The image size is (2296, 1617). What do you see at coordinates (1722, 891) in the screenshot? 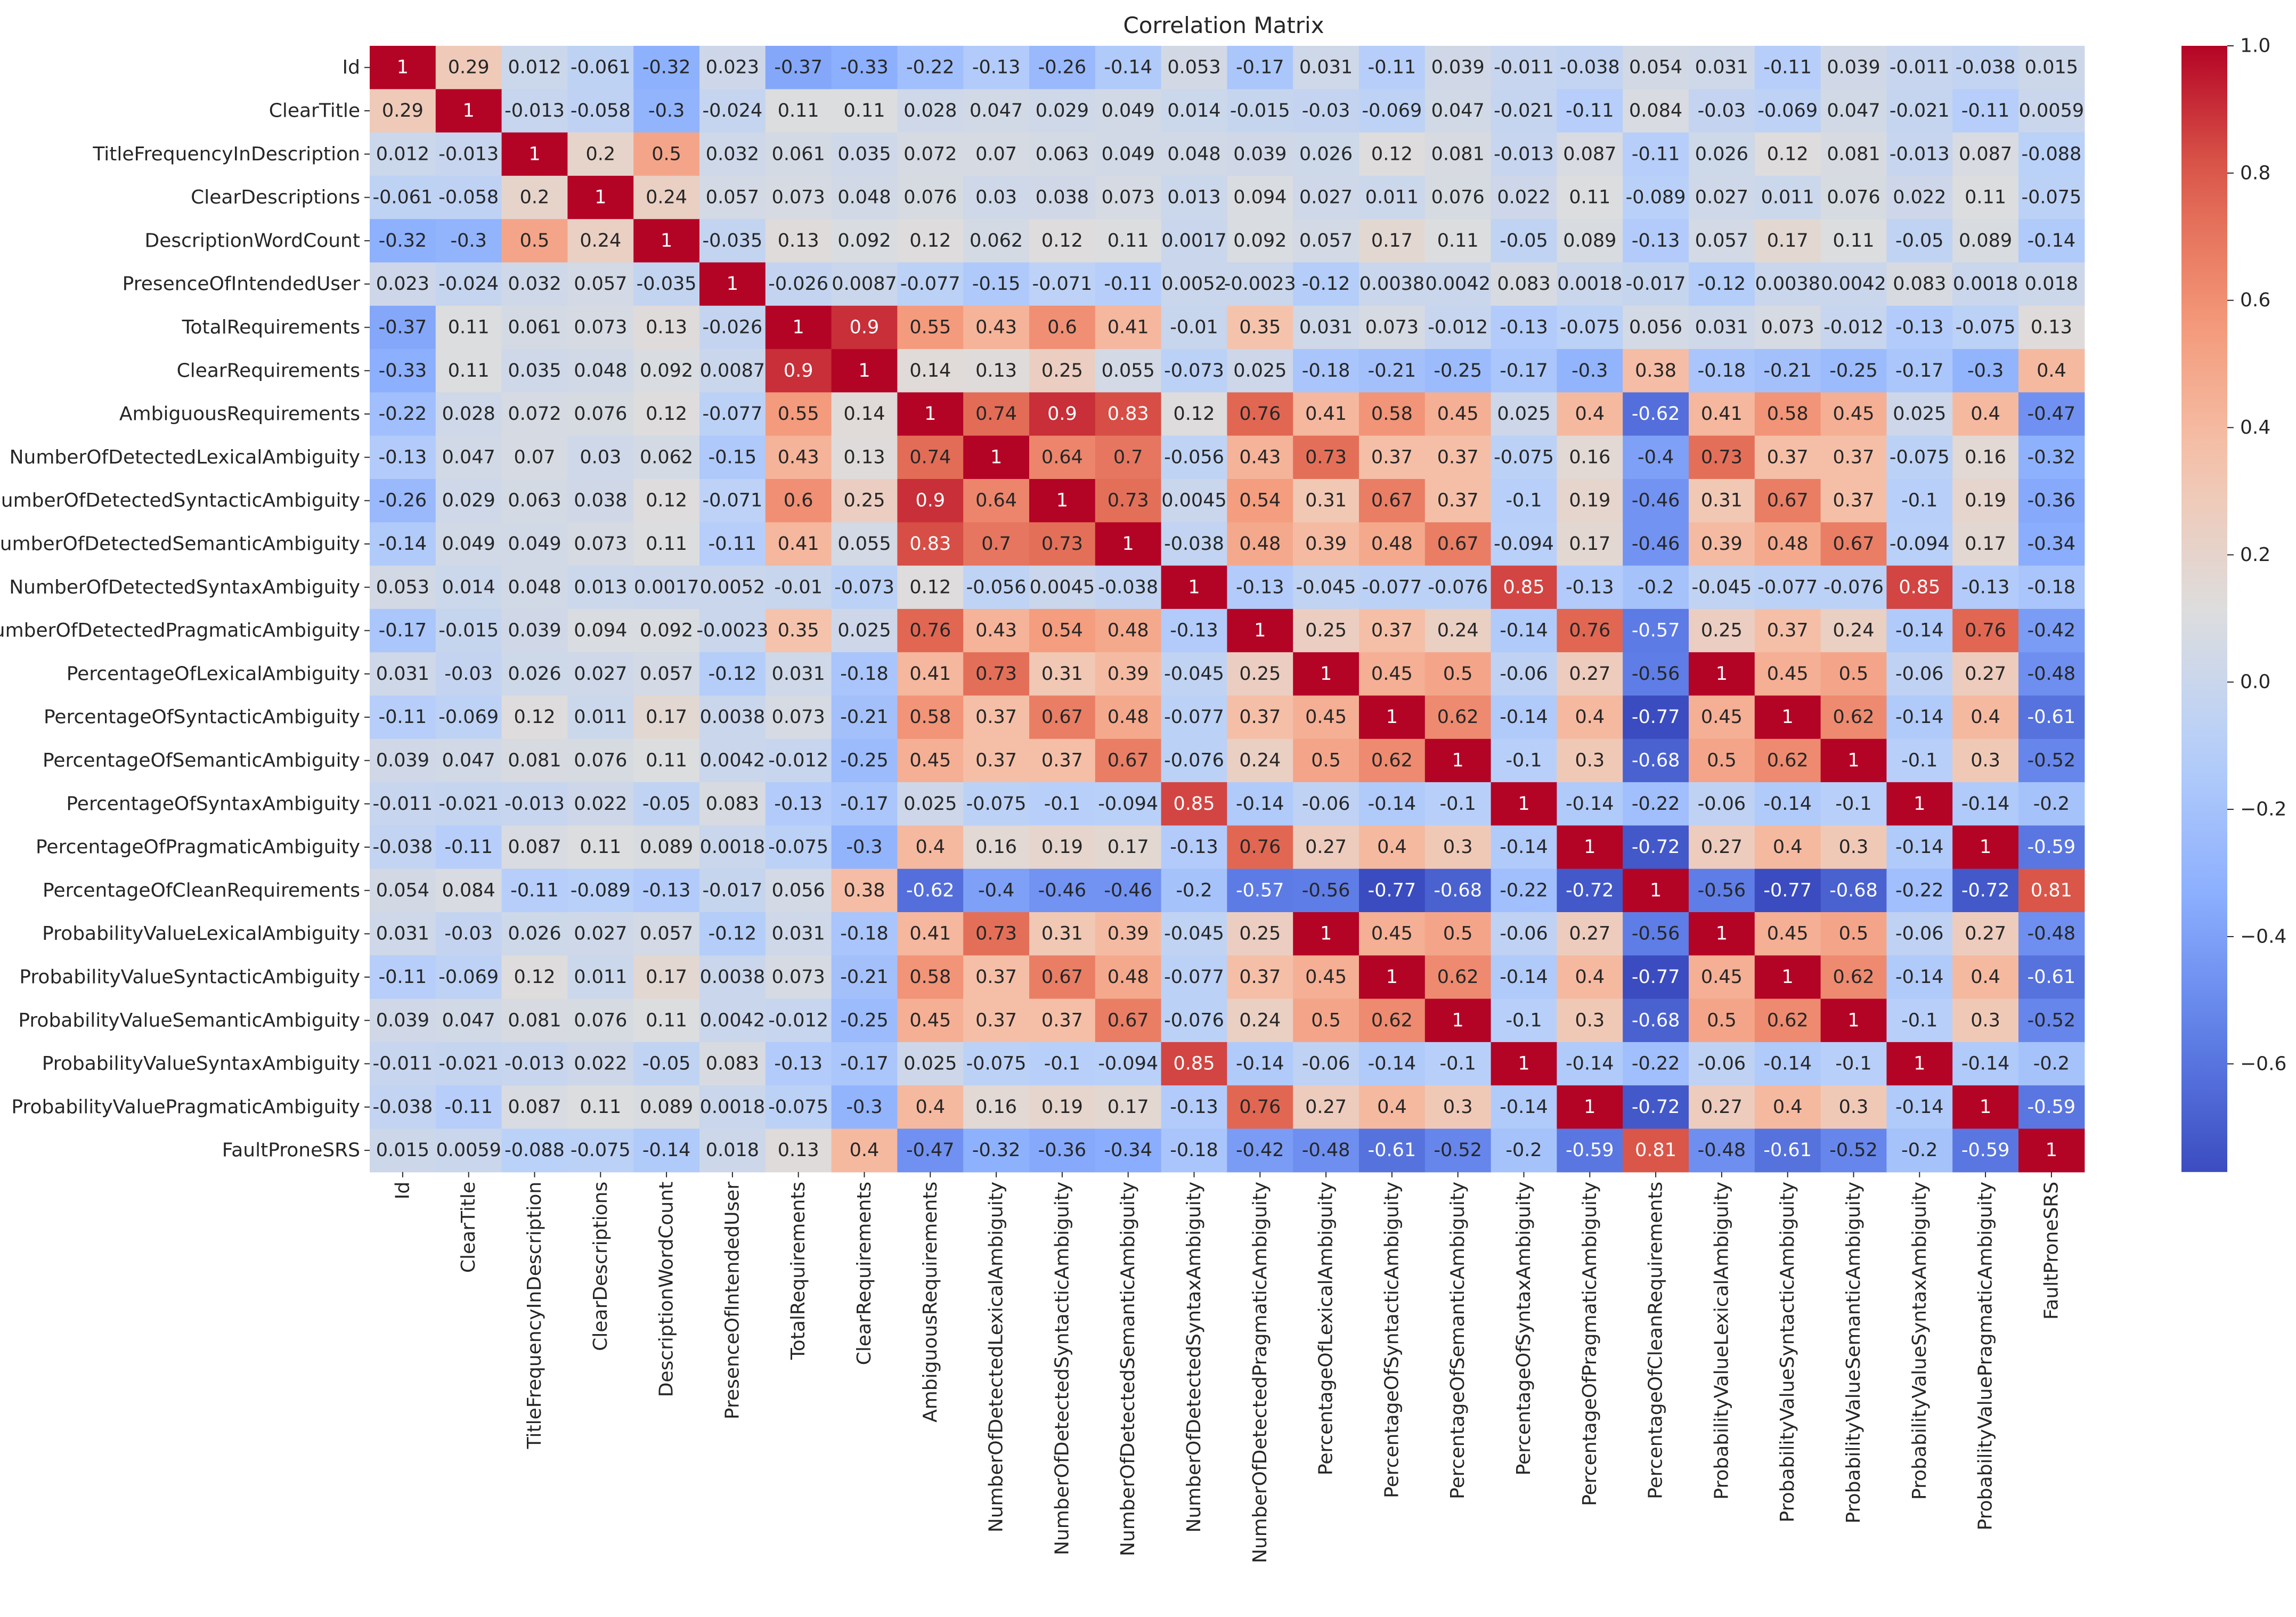
I see `cell-value-label: -0.56` at bounding box center [1722, 891].